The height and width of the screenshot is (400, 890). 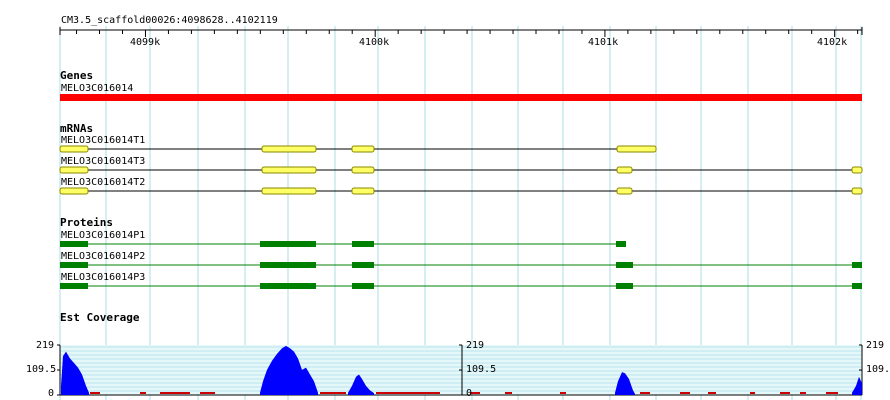 What do you see at coordinates (86, 222) in the screenshot?
I see `proteins-track-title: Proteins` at bounding box center [86, 222].